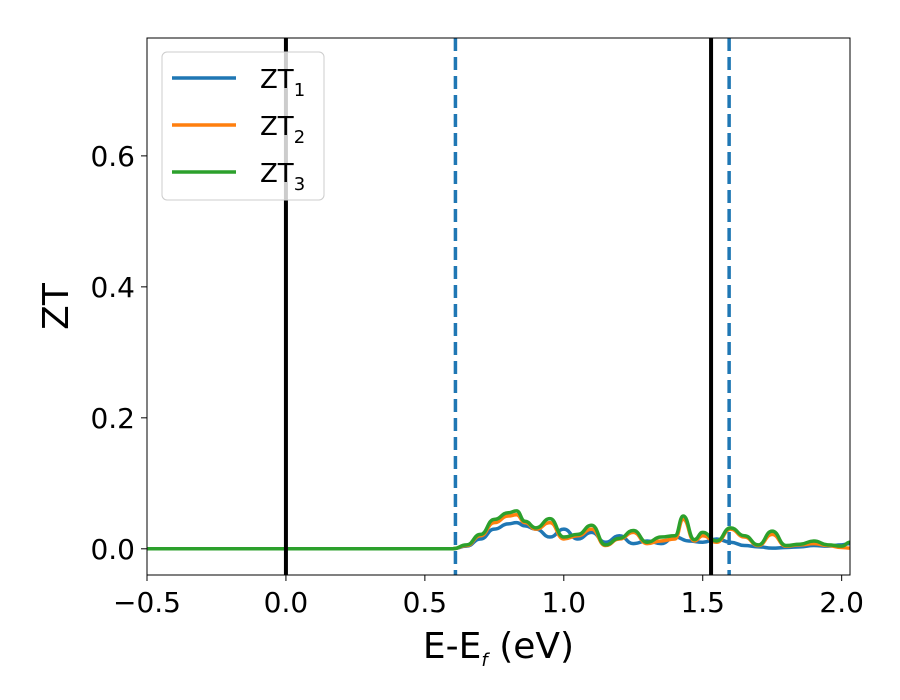 The height and width of the screenshot is (700, 900). Describe the element at coordinates (564, 602) in the screenshot. I see `x-tick-label: 1.0` at that location.